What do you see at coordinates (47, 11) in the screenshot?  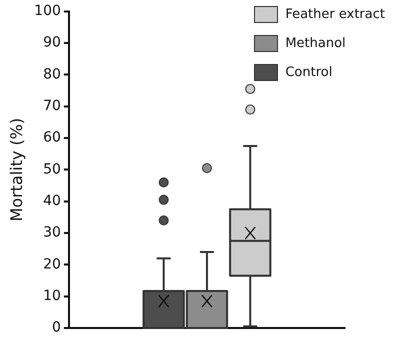 I see `y-tick-label: 100` at bounding box center [47, 11].